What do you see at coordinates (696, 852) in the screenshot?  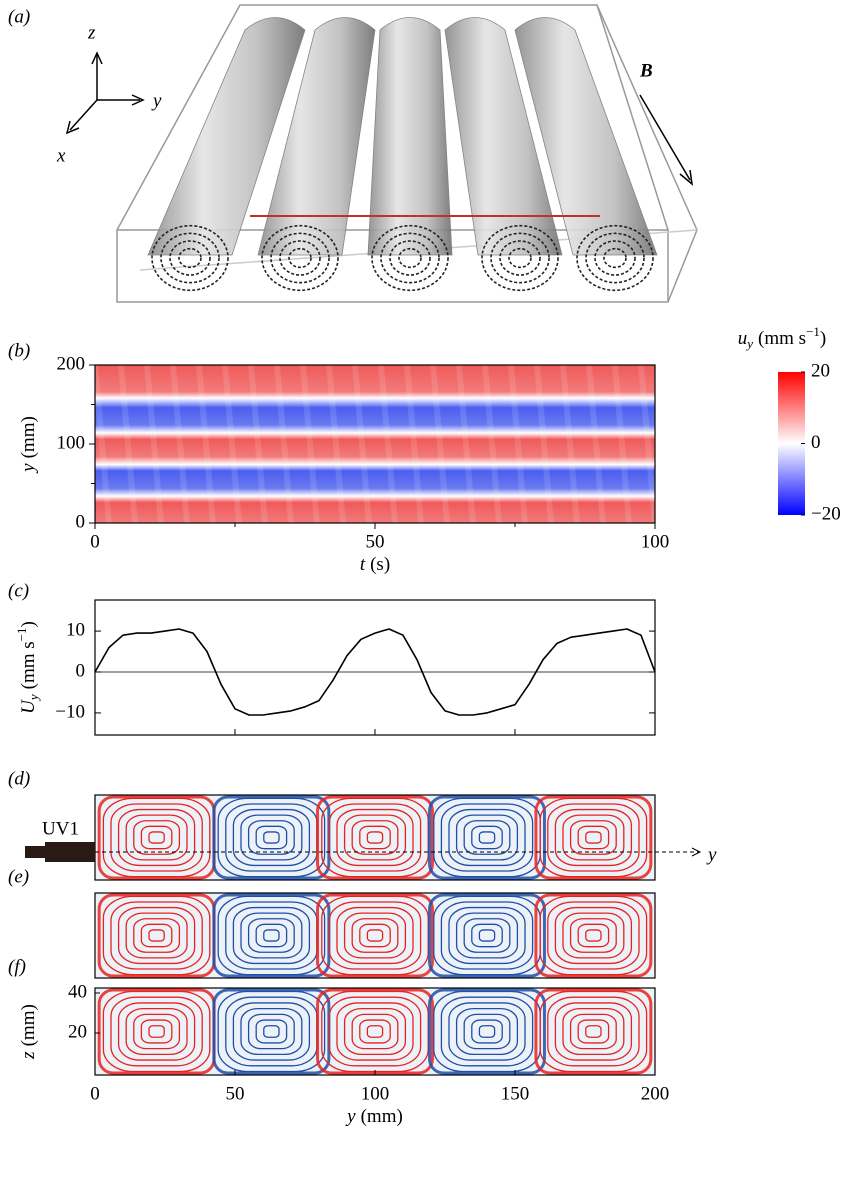 I see `arrow-head` at bounding box center [696, 852].